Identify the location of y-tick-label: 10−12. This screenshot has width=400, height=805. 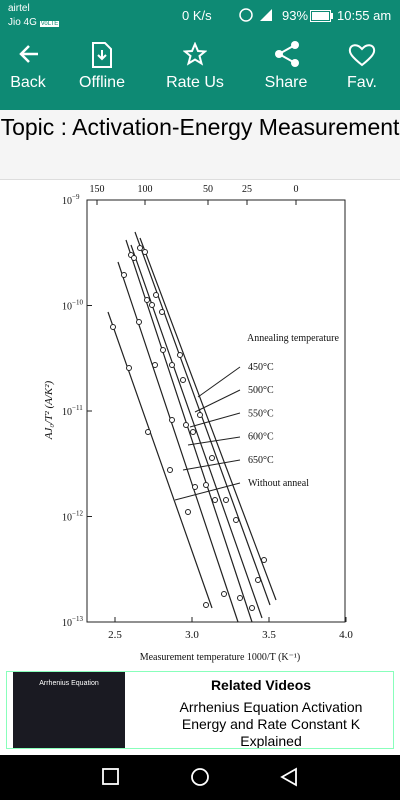
(72, 517).